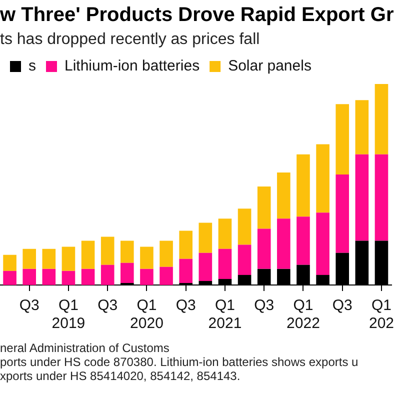 This screenshot has width=400, height=400. I want to click on legend-label: s, so click(32, 66).